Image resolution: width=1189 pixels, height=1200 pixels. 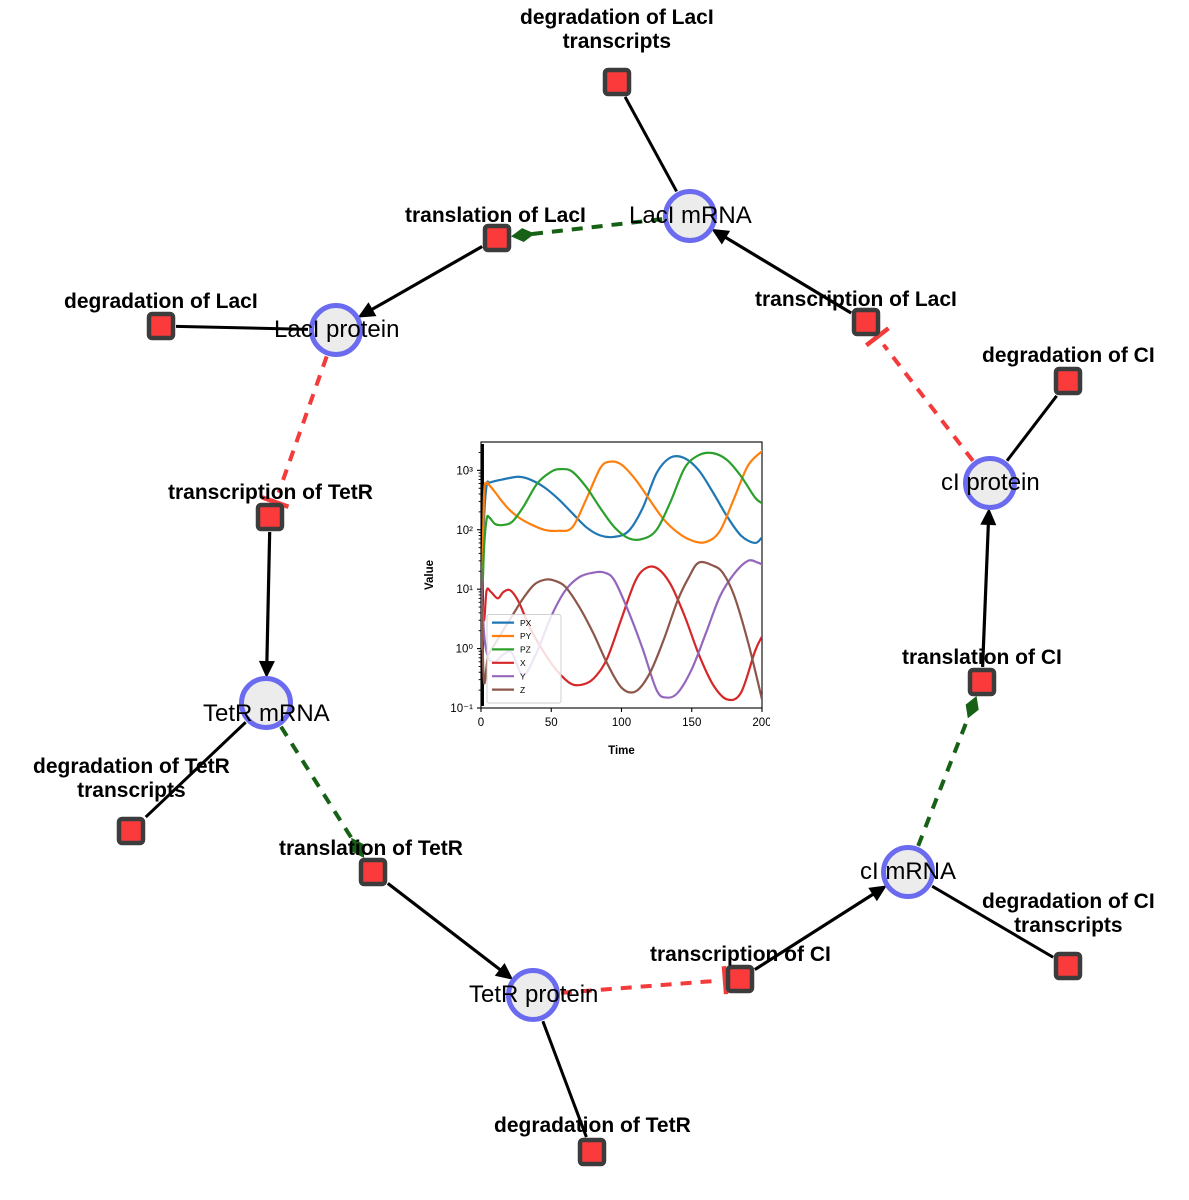 I want to click on chart-ylabel: Value, so click(x=430, y=575).